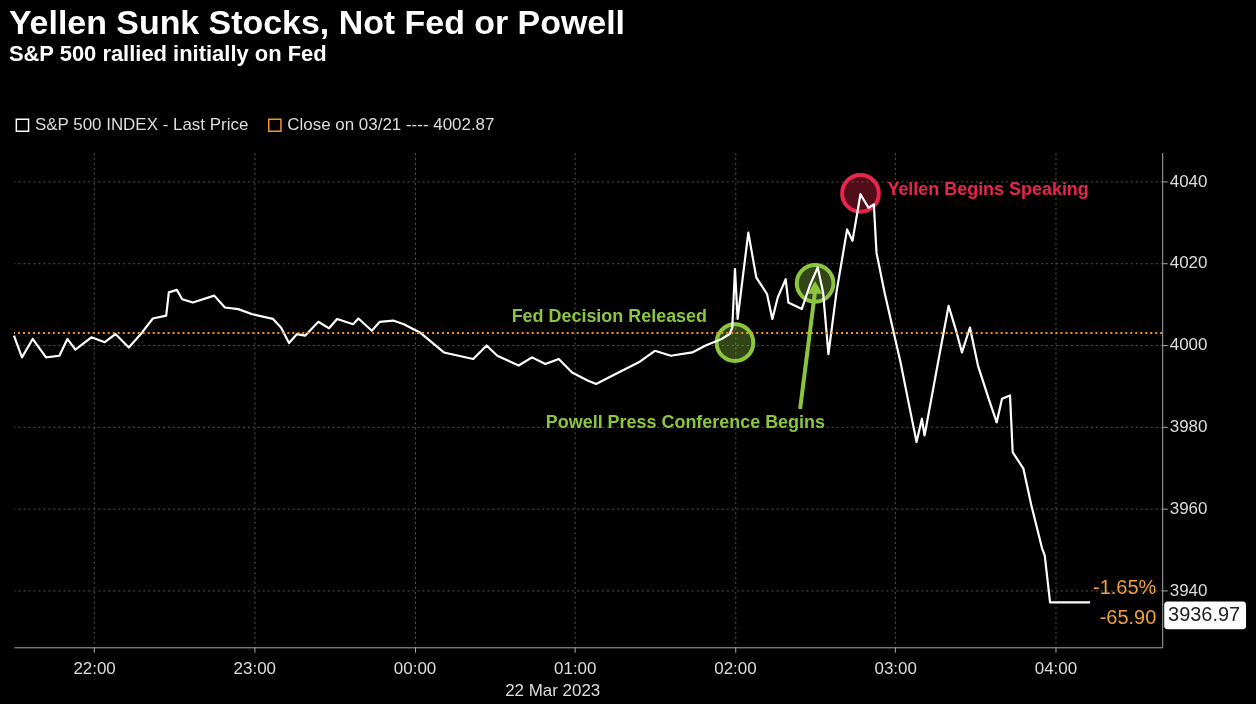 This screenshot has height=704, width=1256. Describe the element at coordinates (1128, 617) in the screenshot. I see `annotation: -65.90` at that location.